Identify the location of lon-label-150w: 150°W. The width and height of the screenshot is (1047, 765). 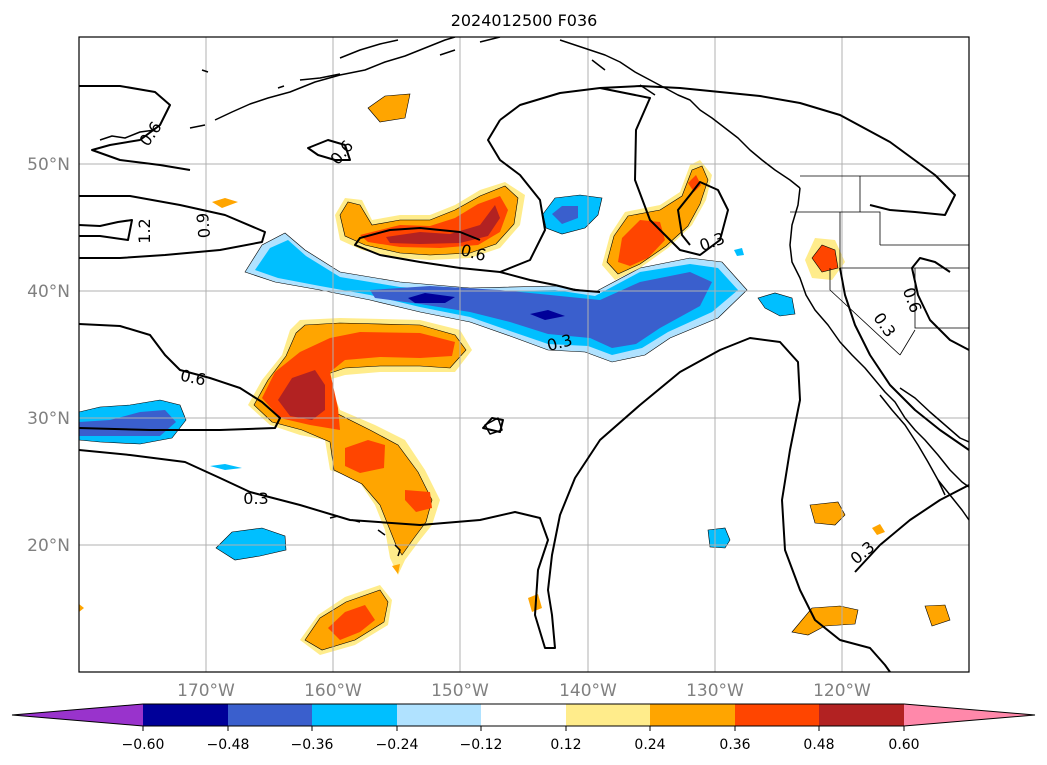
(460, 691).